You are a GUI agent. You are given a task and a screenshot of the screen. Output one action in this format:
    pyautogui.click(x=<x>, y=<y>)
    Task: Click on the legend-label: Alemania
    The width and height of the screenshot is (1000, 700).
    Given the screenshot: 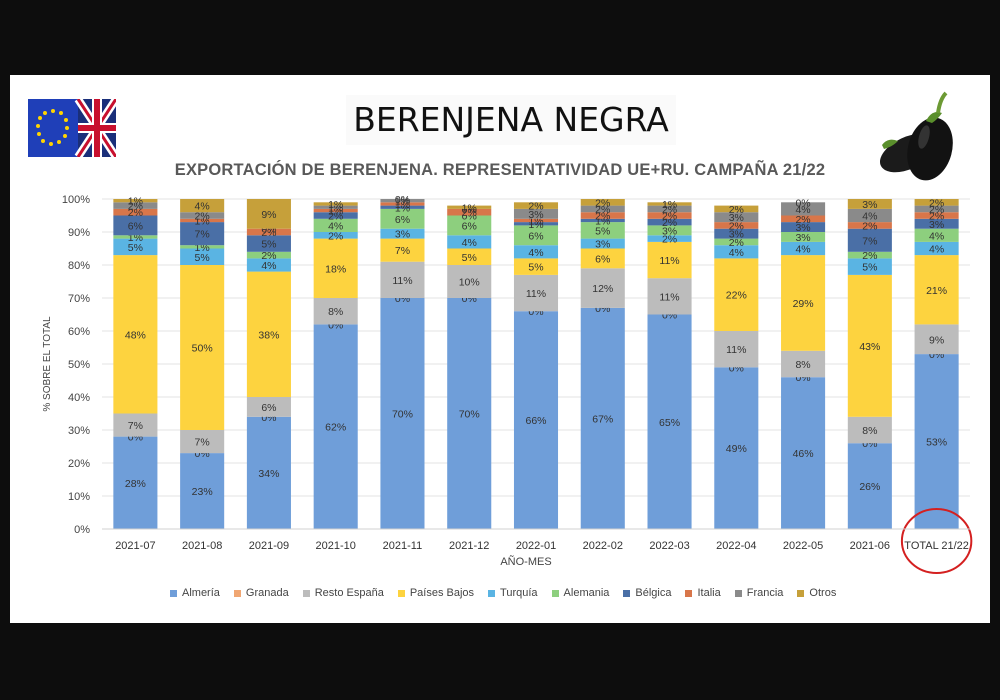 What is the action you would take?
    pyautogui.click(x=586, y=593)
    